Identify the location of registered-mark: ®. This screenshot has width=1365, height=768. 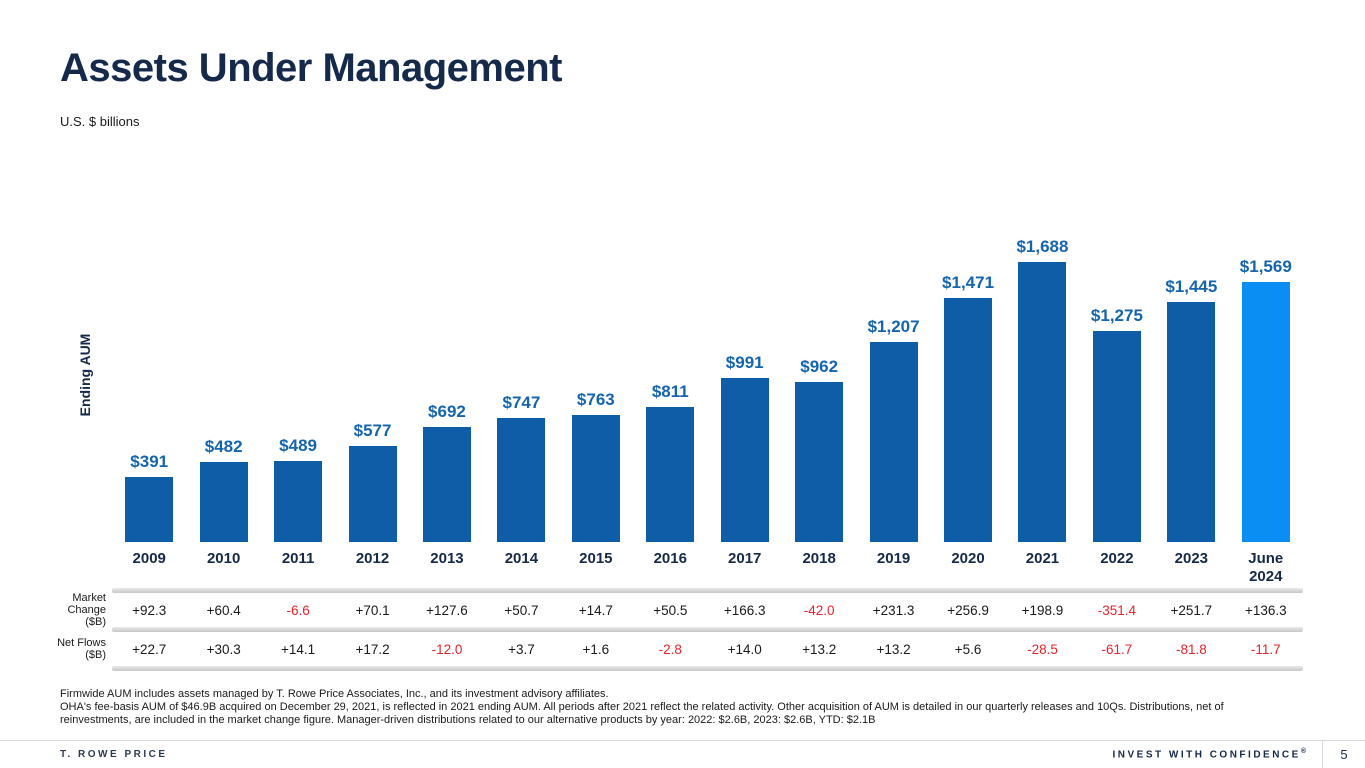
(1303, 752).